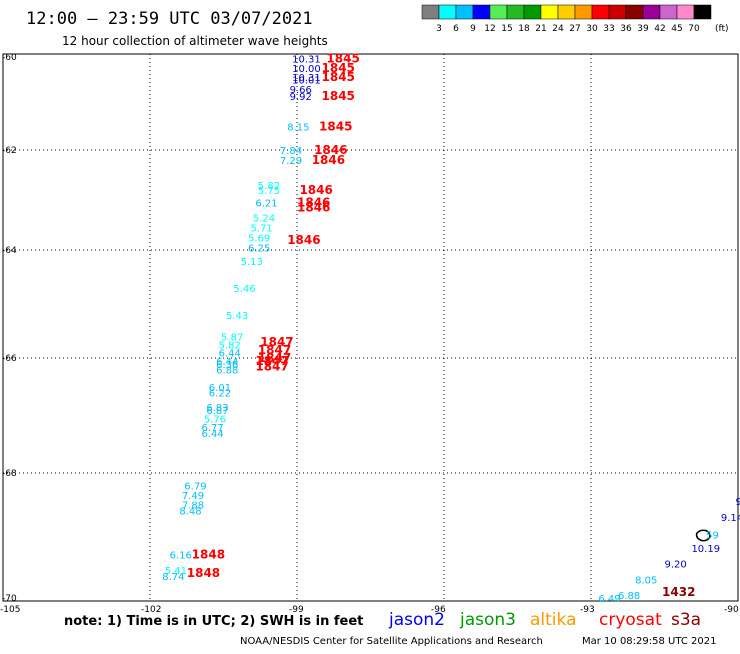 The width and height of the screenshot is (740, 654). Describe the element at coordinates (151, 610) in the screenshot. I see `lon-tick-102: -102` at that location.